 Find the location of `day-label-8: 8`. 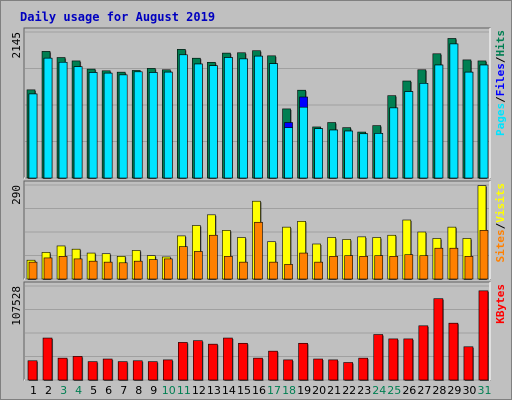

day-label-8: 8 is located at coordinates (138, 390).